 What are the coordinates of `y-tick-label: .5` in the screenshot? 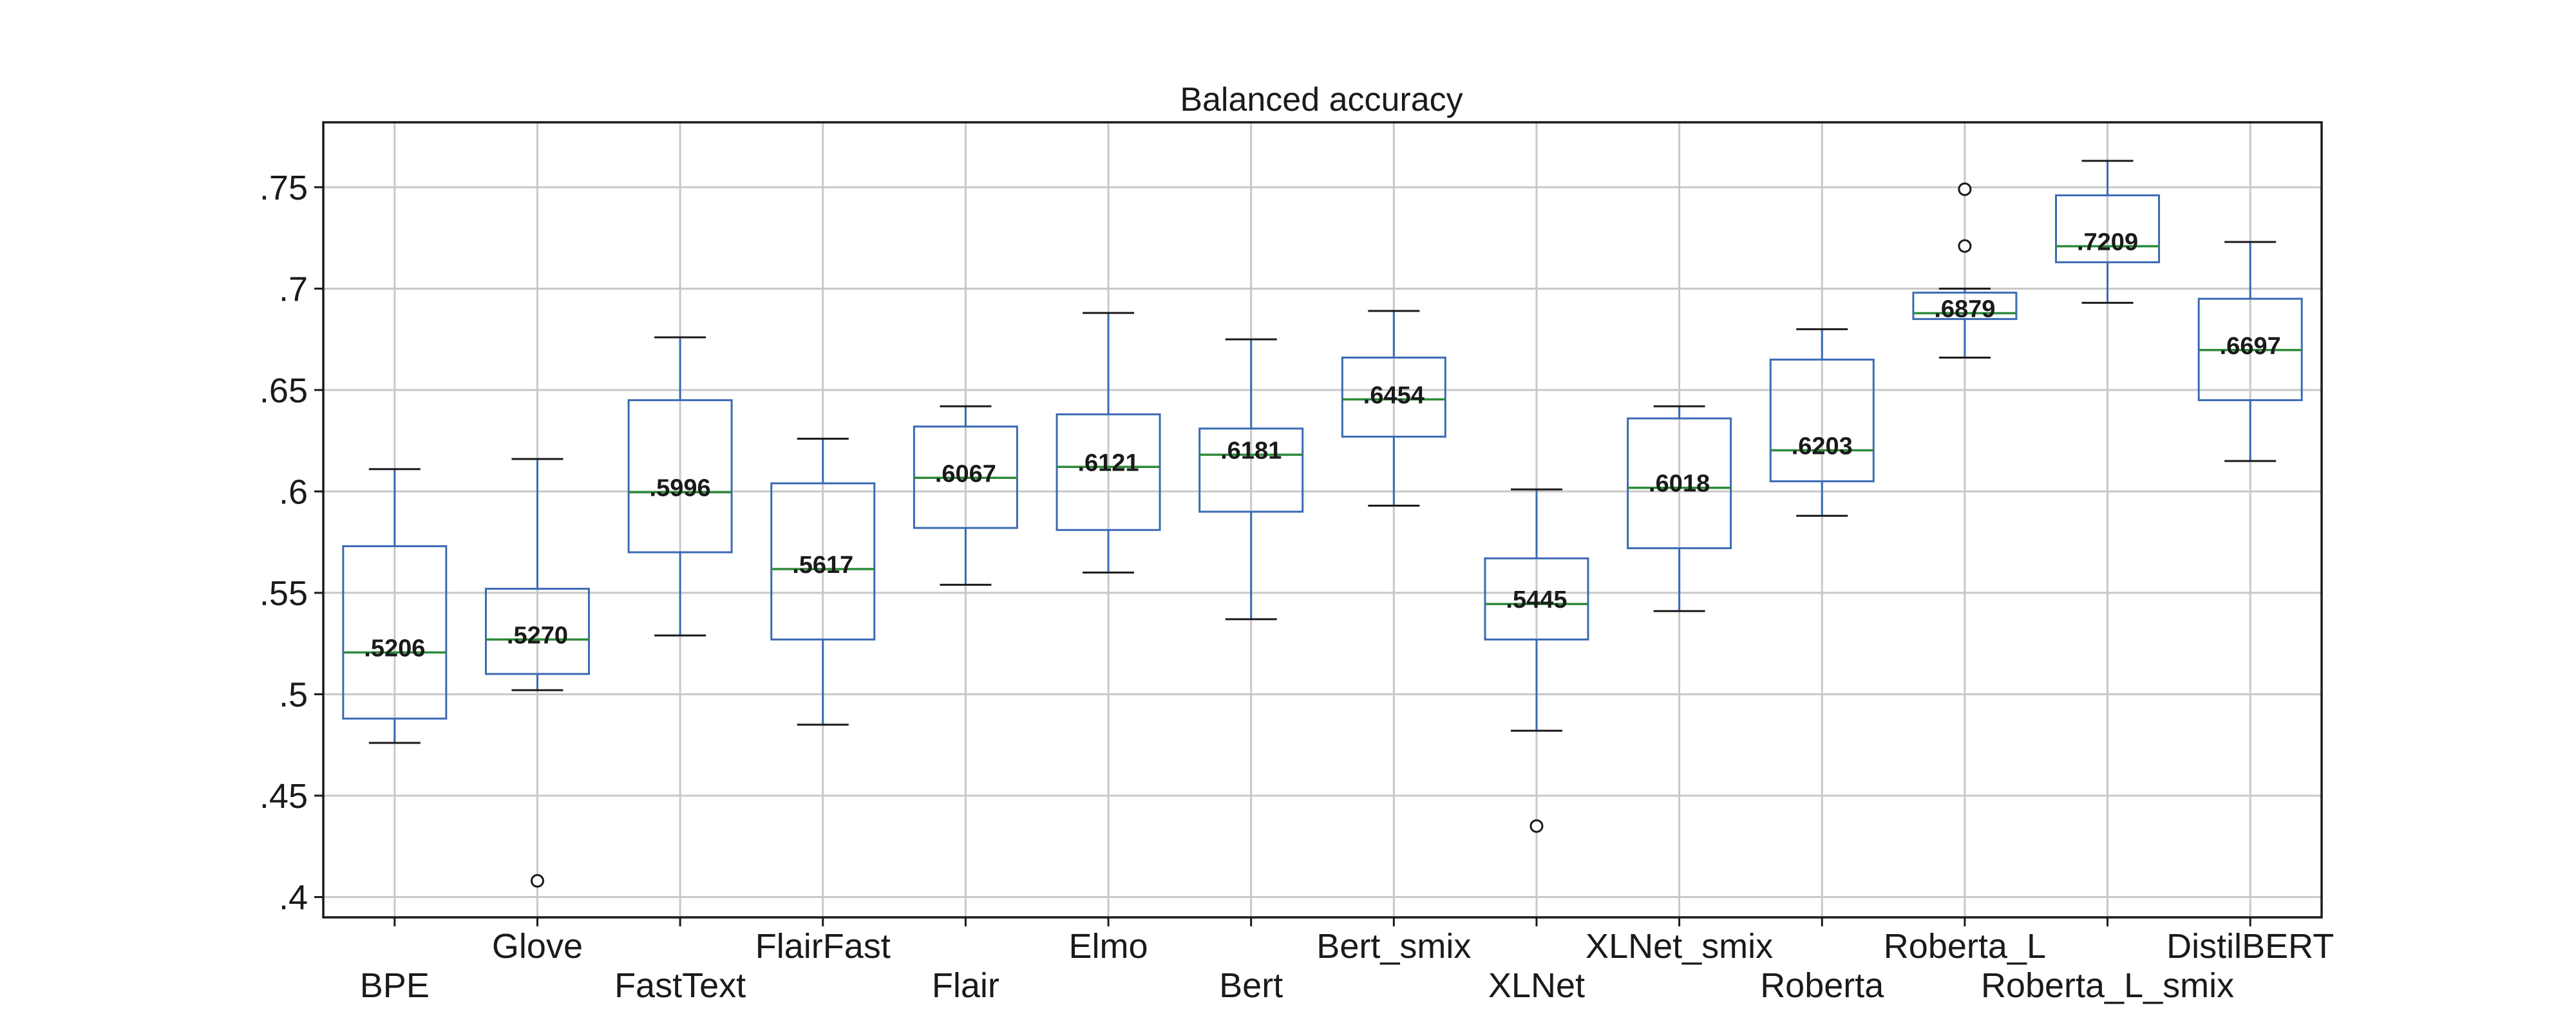 It's located at (293, 694).